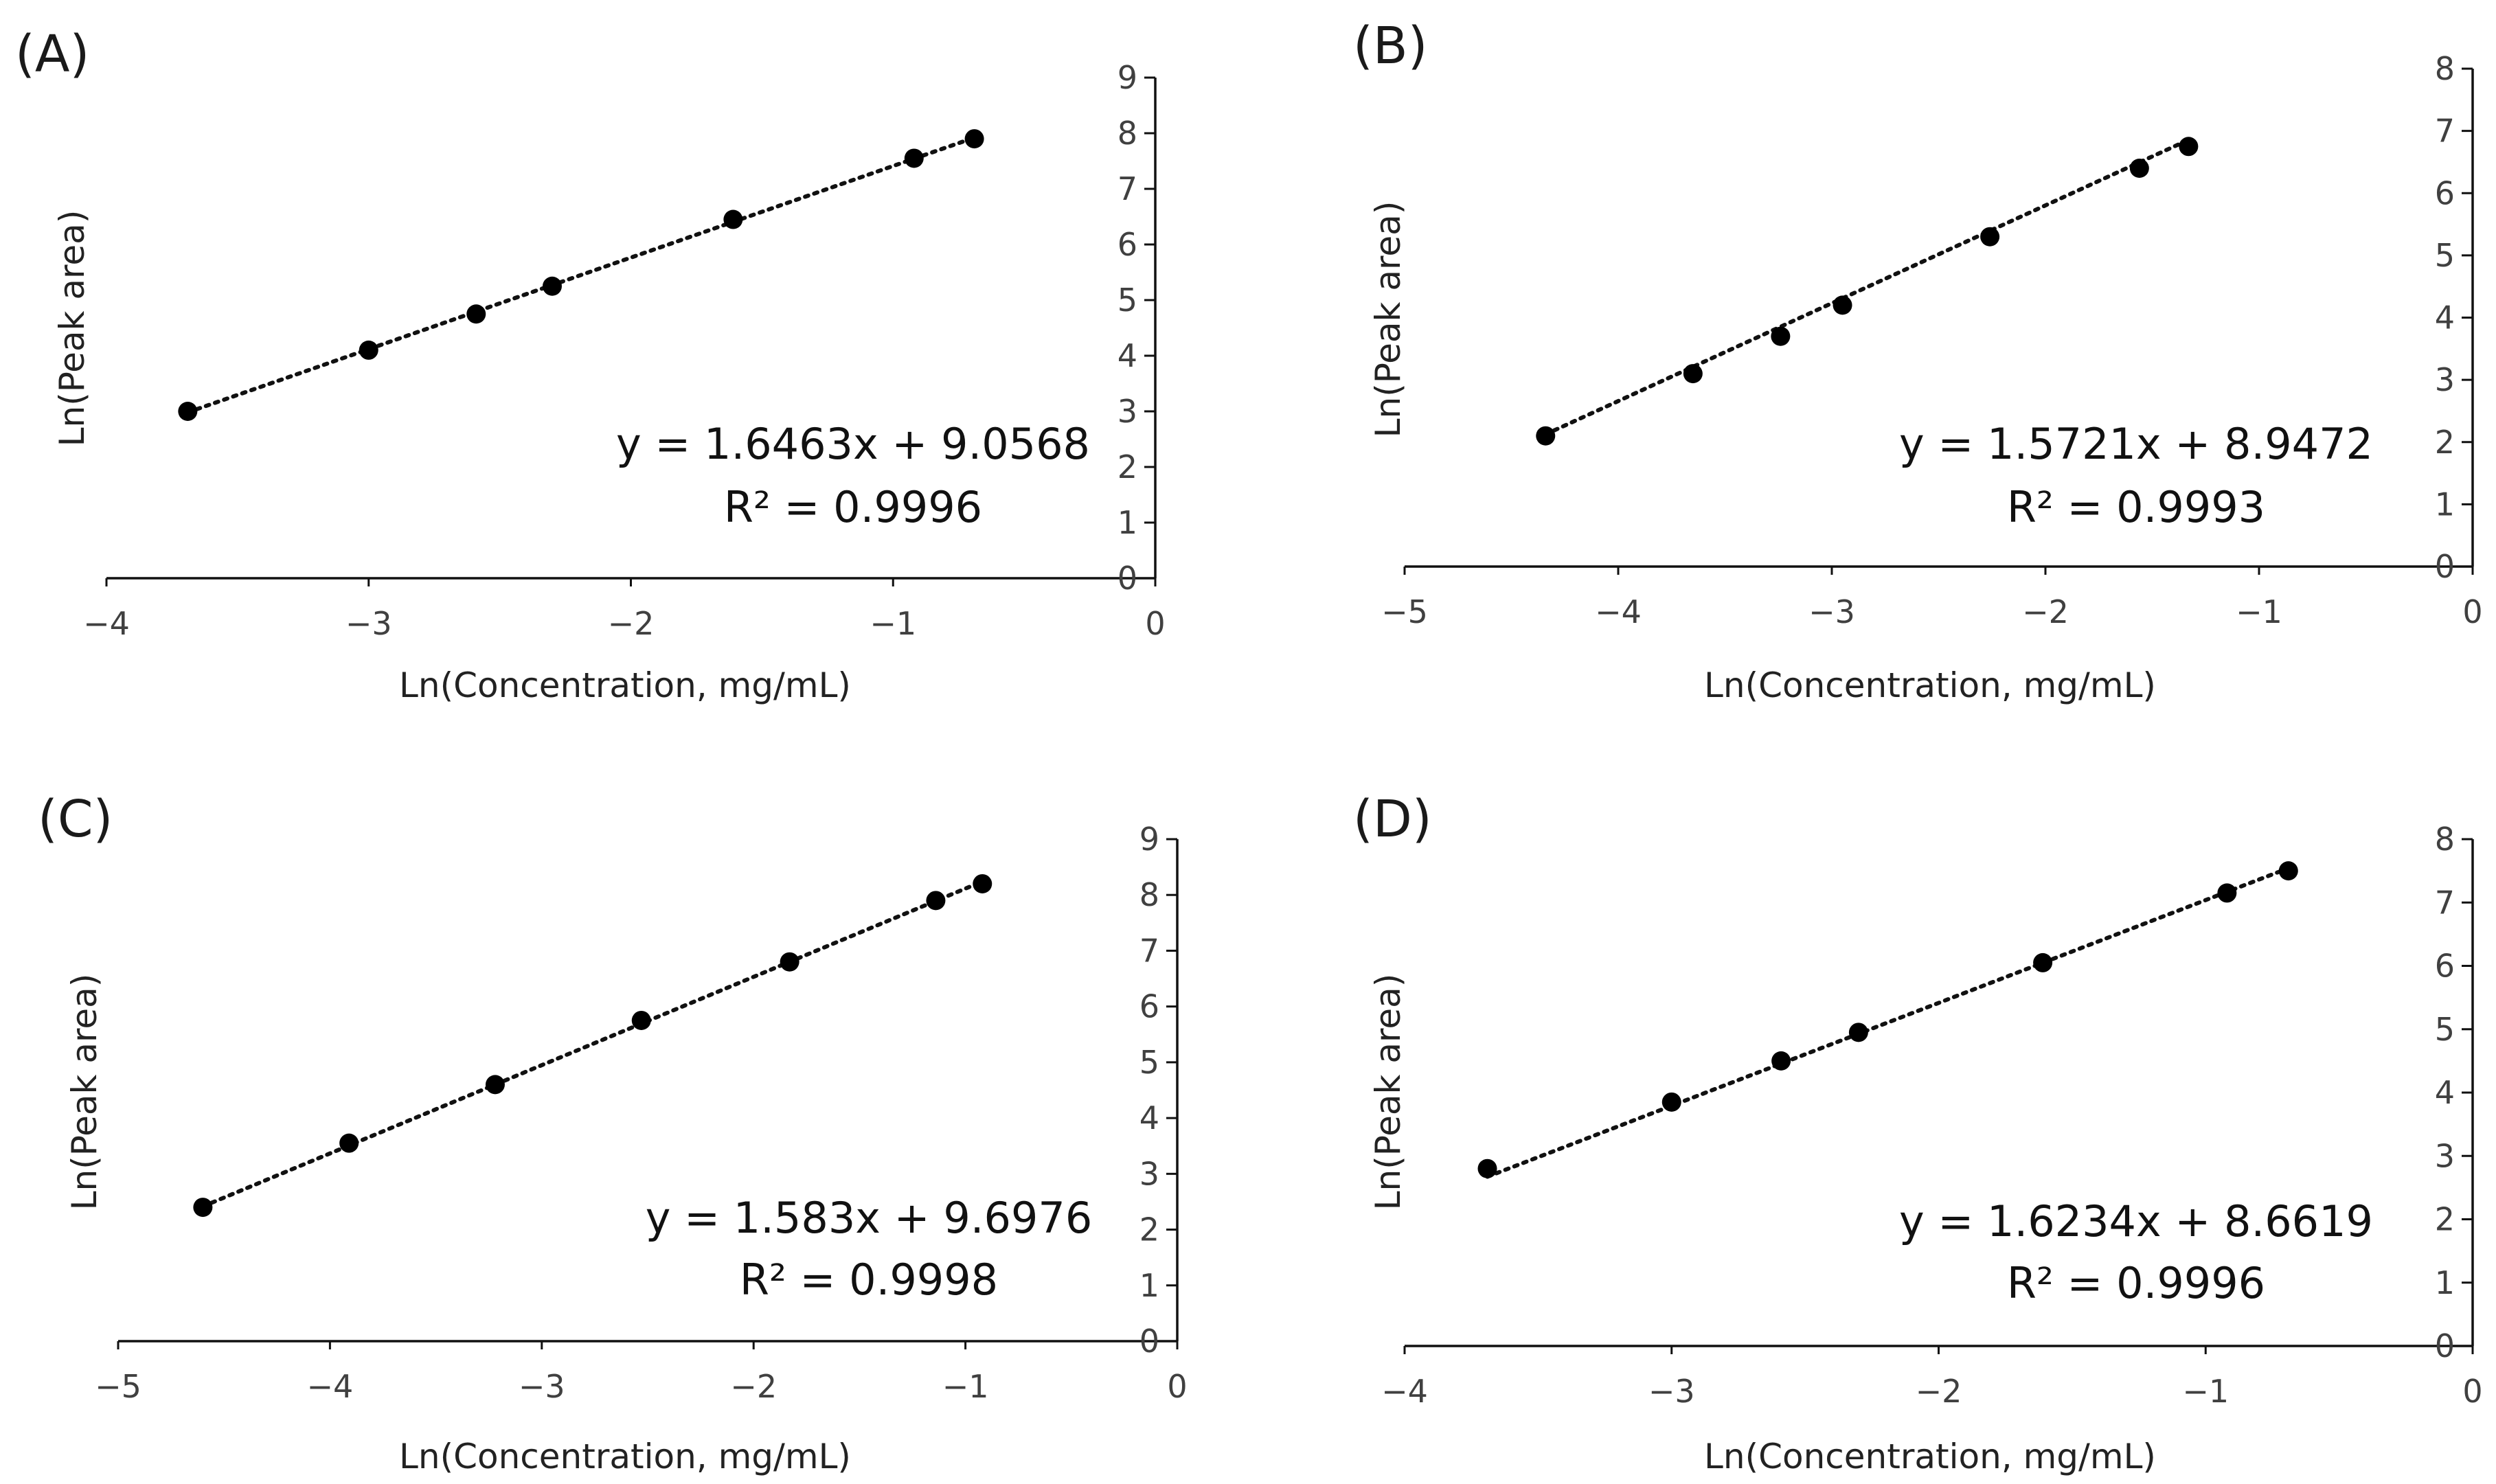  I want to click on regression-equation: y = 1.6234x + 8.6619, so click(2136, 1221).